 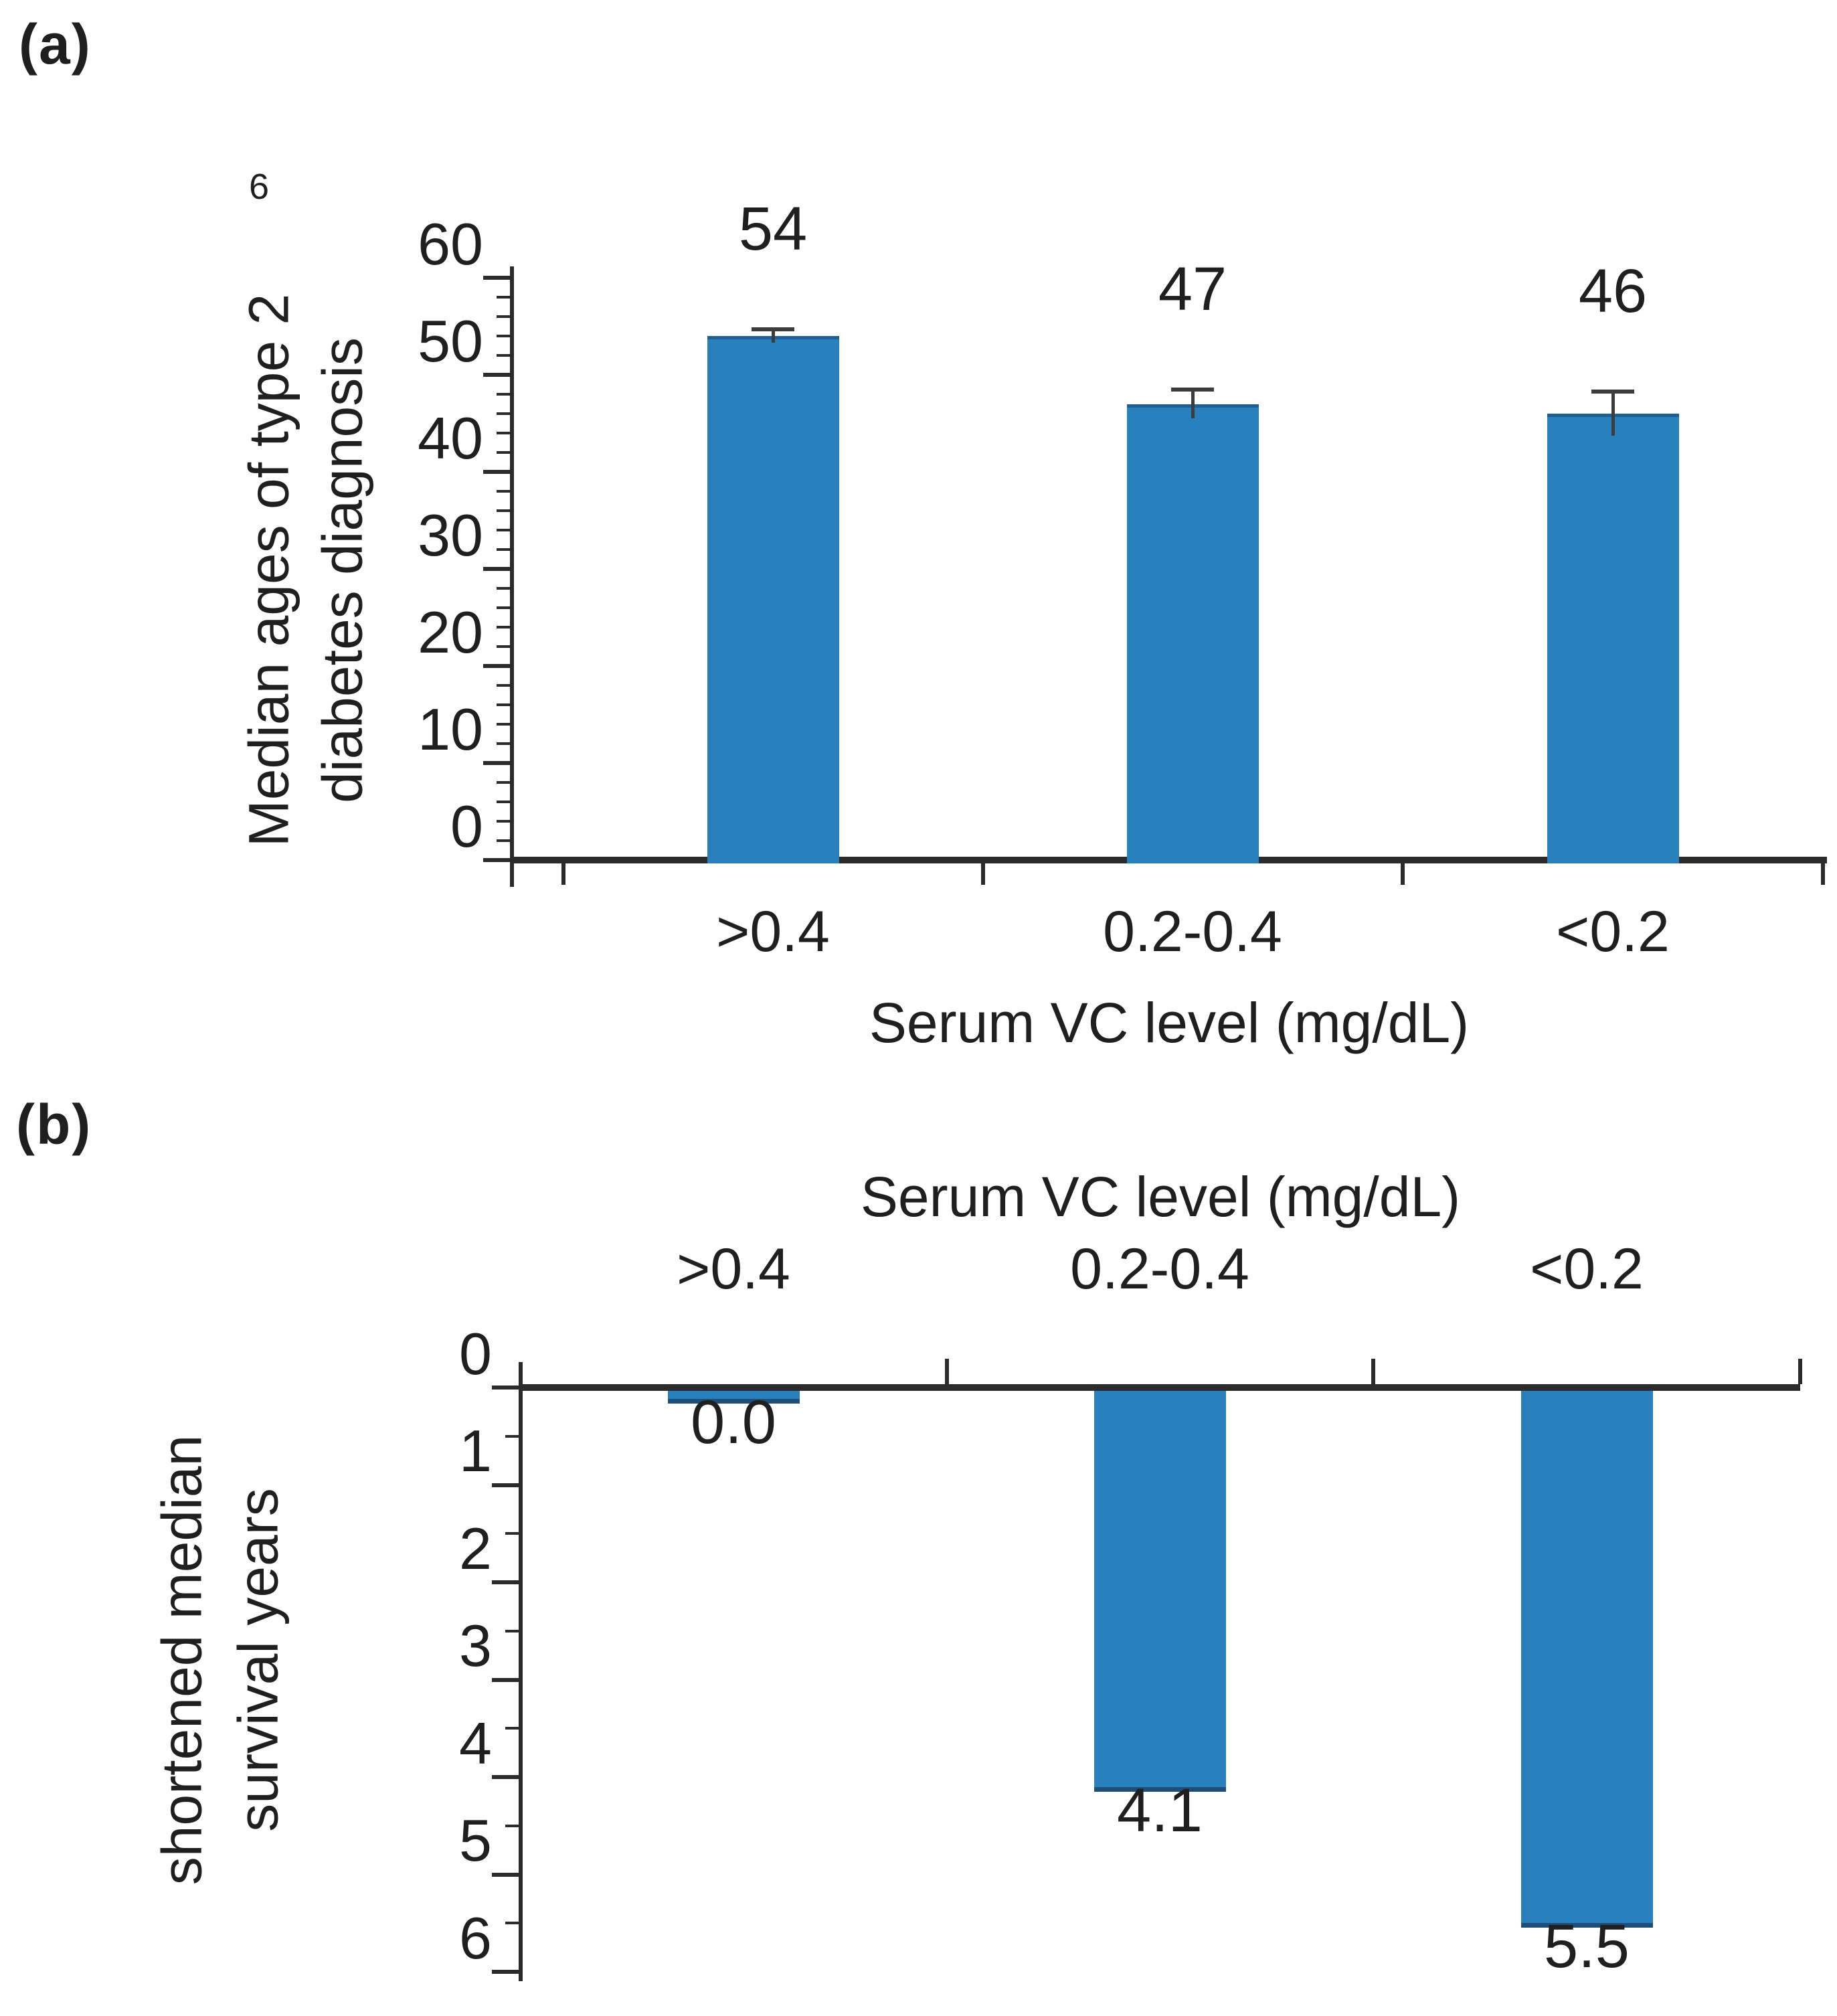 What do you see at coordinates (476, 1451) in the screenshot?
I see `y-axis-tick-label: 1` at bounding box center [476, 1451].